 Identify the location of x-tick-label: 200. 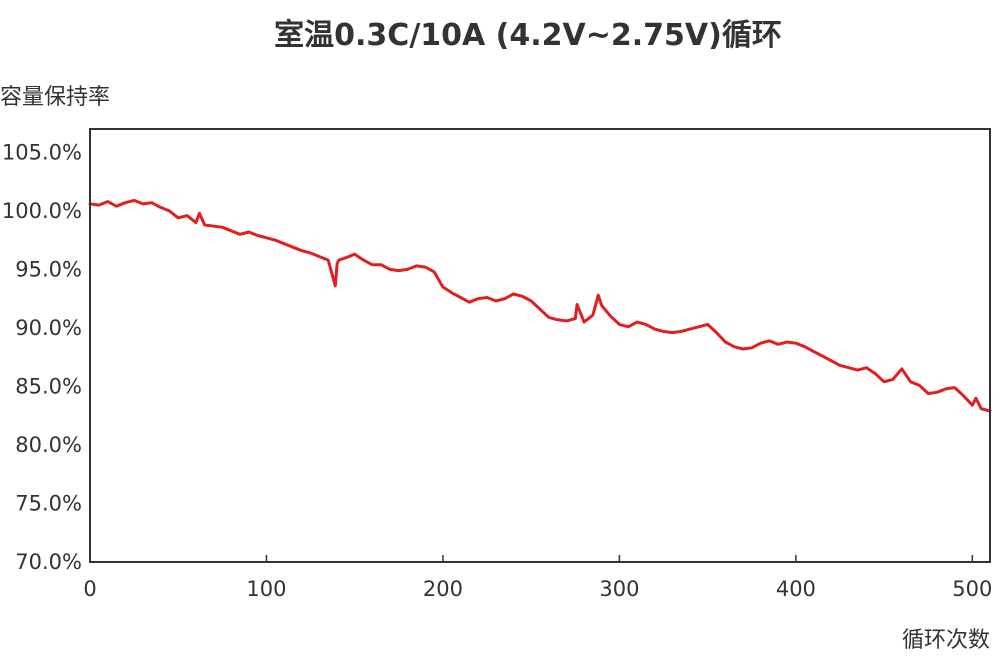
(443, 589).